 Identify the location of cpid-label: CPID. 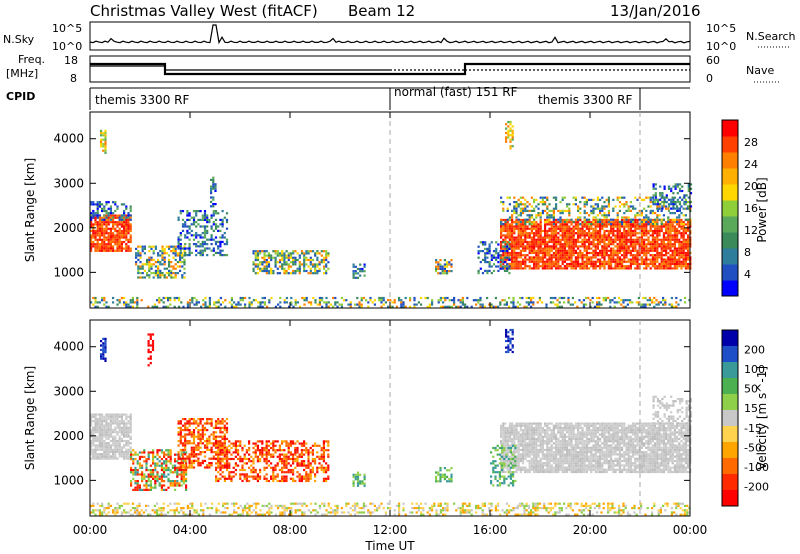
(20, 96).